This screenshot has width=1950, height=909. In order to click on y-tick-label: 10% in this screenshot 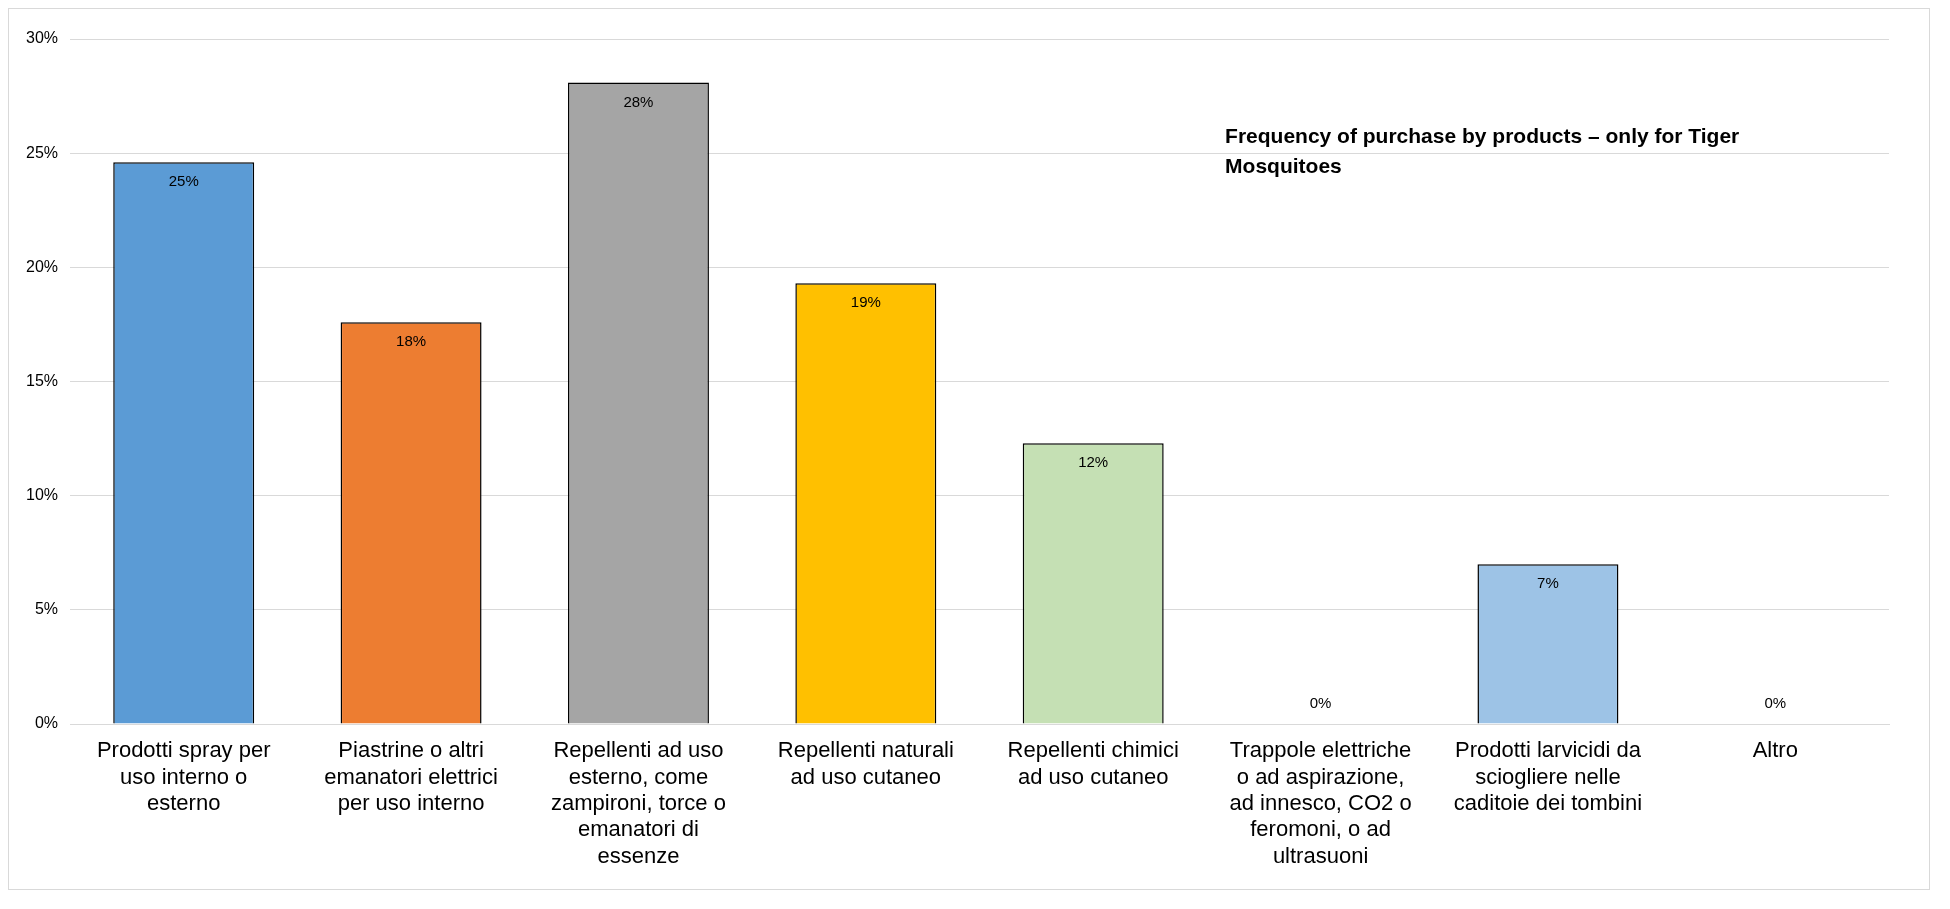, I will do `click(42, 495)`.